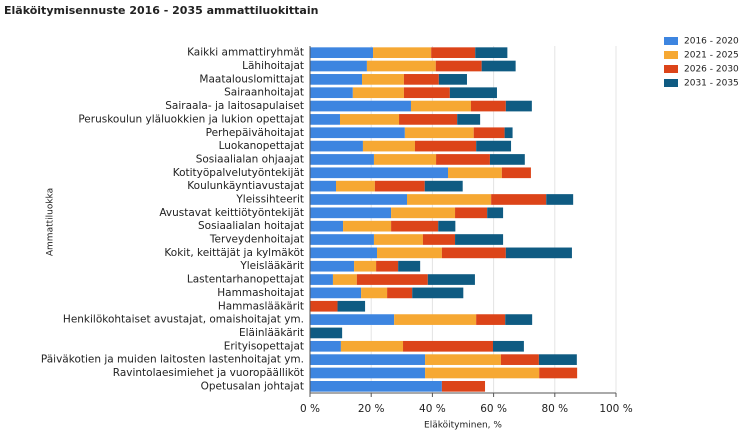  I want to click on x-tick-label: 80 %, so click(554, 409).